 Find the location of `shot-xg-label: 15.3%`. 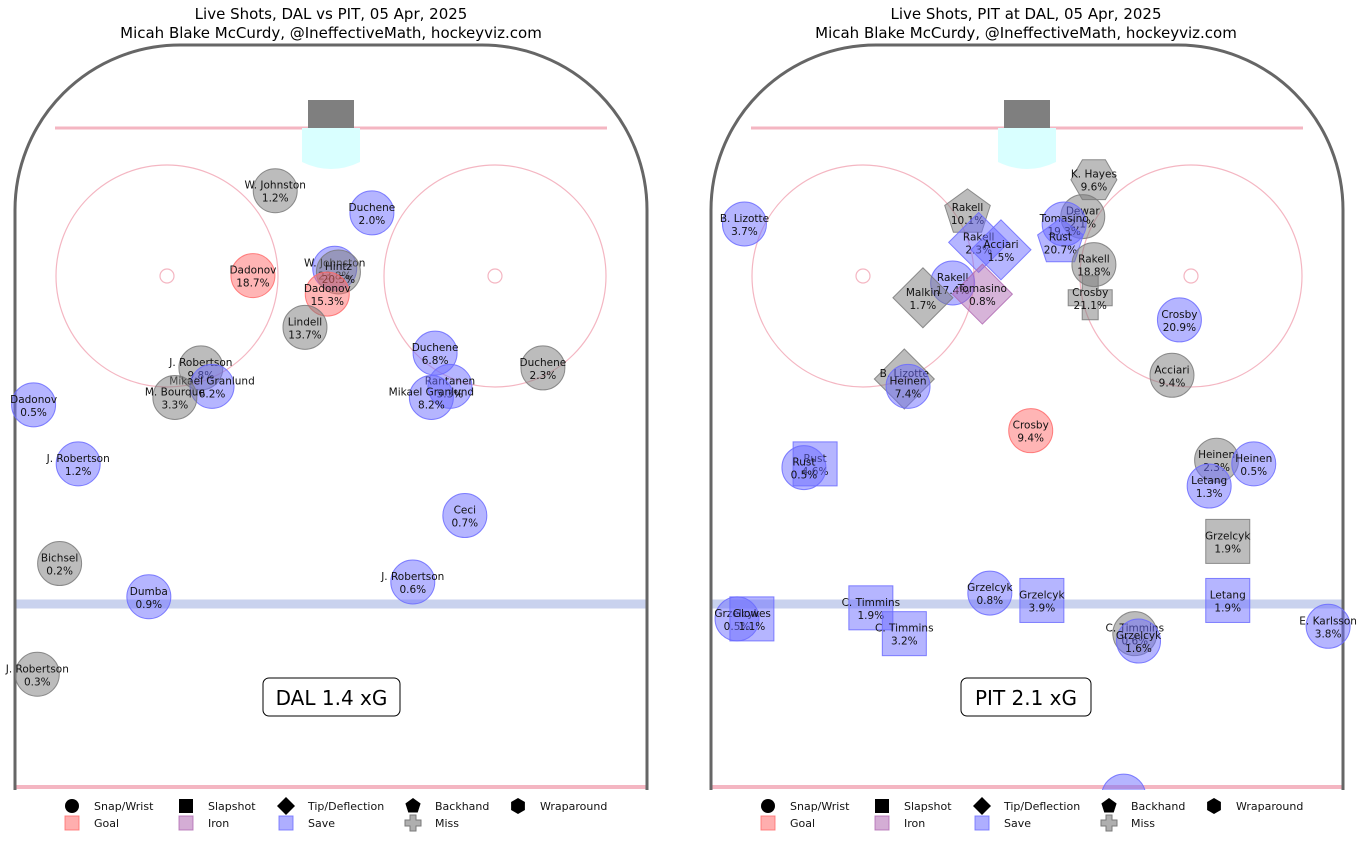

shot-xg-label: 15.3% is located at coordinates (327, 302).